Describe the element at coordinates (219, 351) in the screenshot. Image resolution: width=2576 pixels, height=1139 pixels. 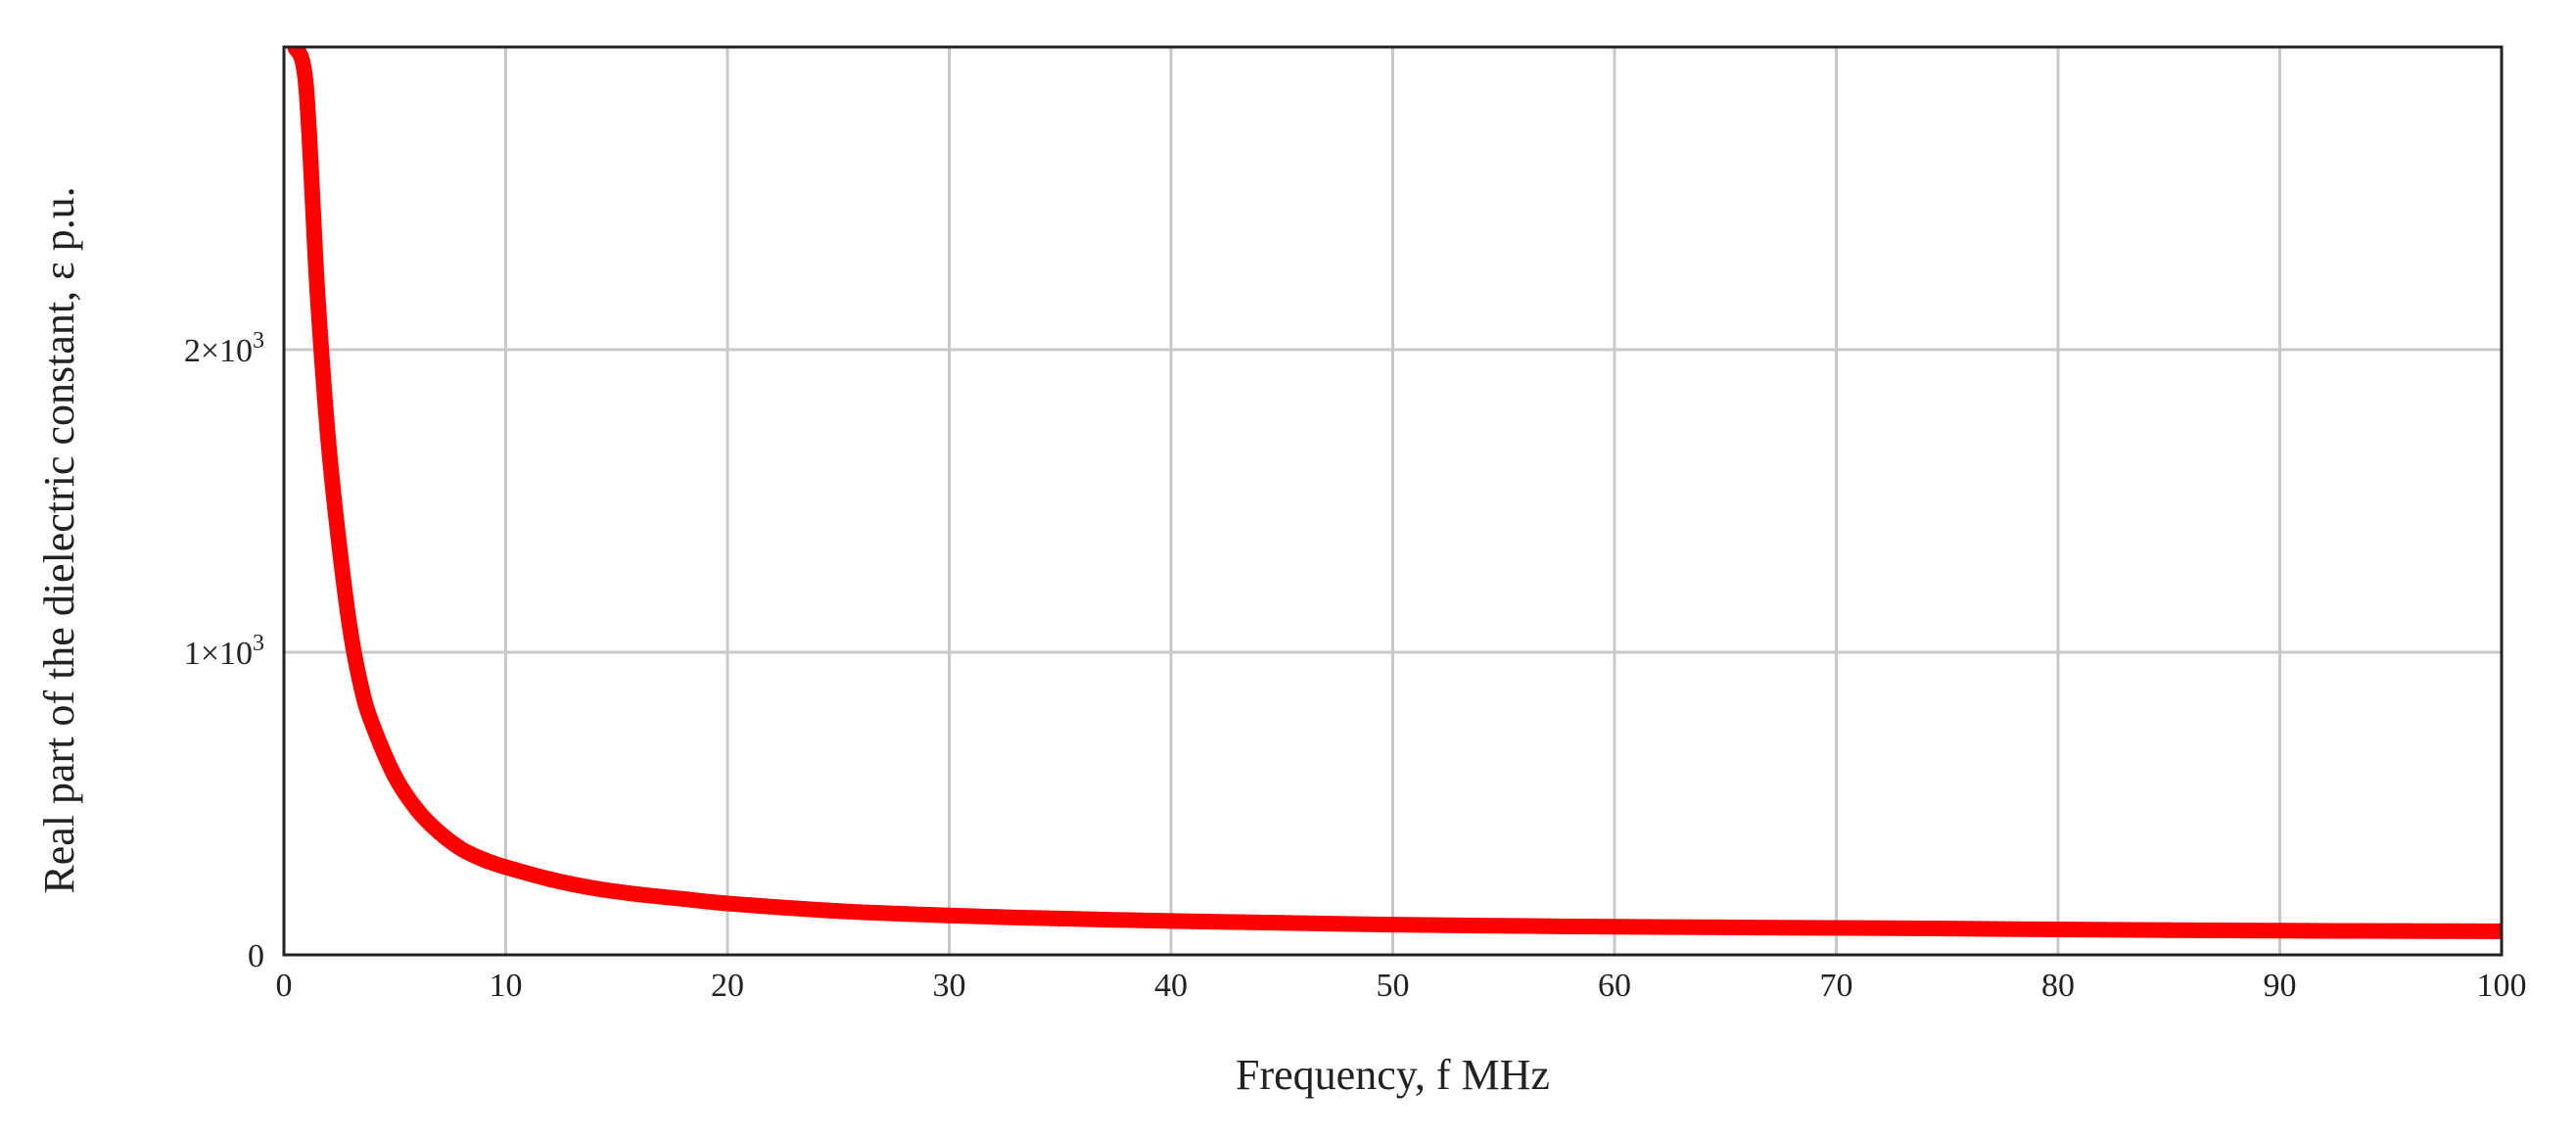
I see `y-tick-base: 2×10` at that location.